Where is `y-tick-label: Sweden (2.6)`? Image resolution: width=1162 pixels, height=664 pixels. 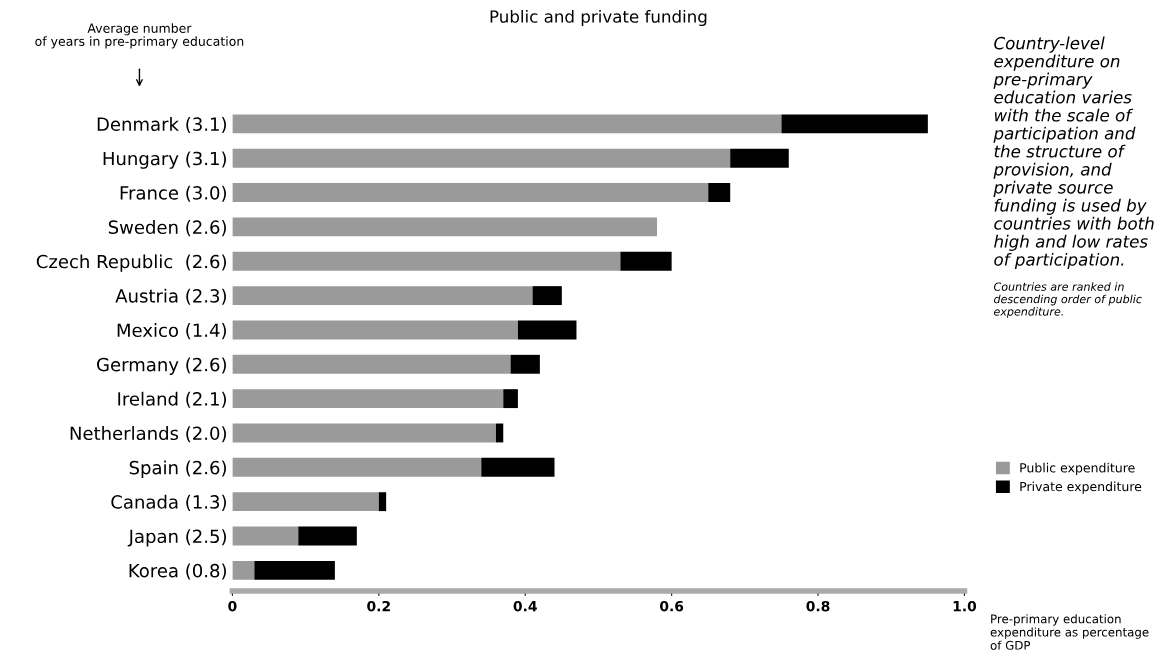
y-tick-label: Sweden (2.6) is located at coordinates (167, 228).